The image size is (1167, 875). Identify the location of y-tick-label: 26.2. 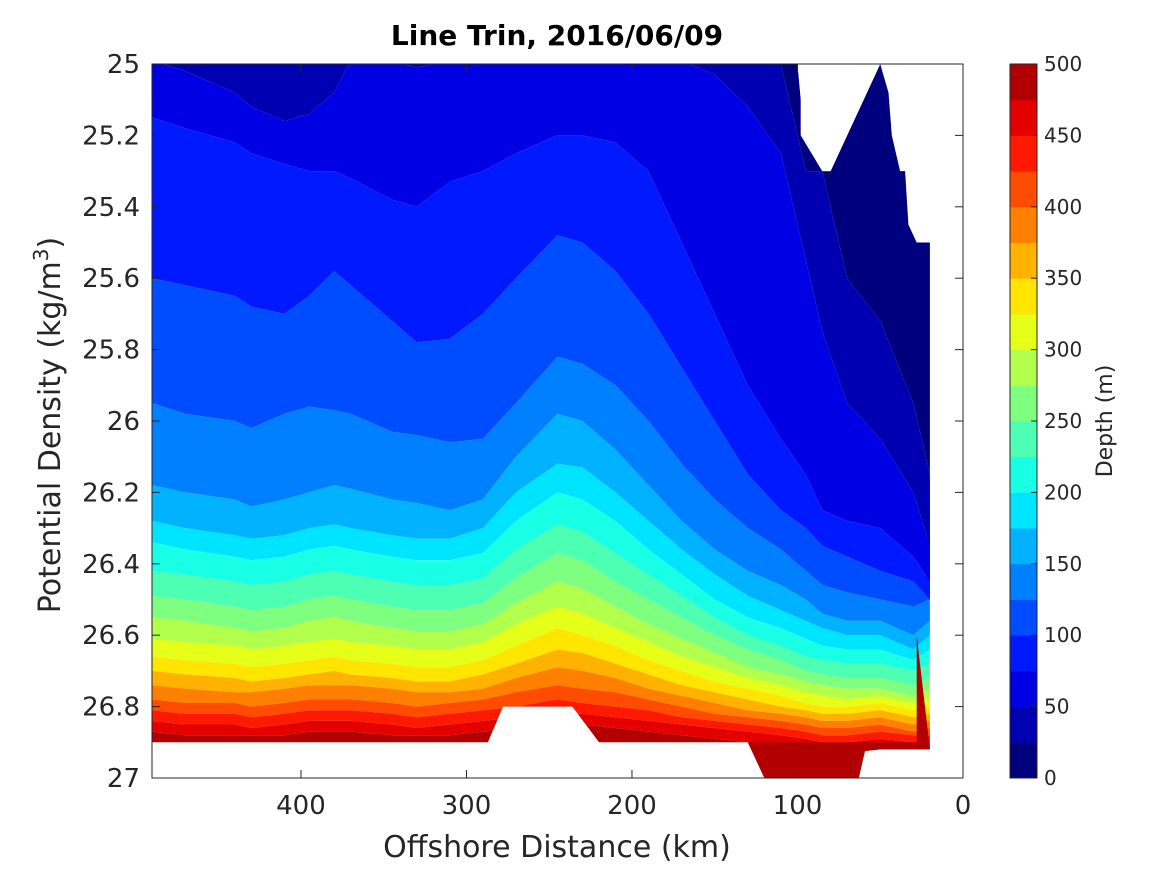
(111, 493).